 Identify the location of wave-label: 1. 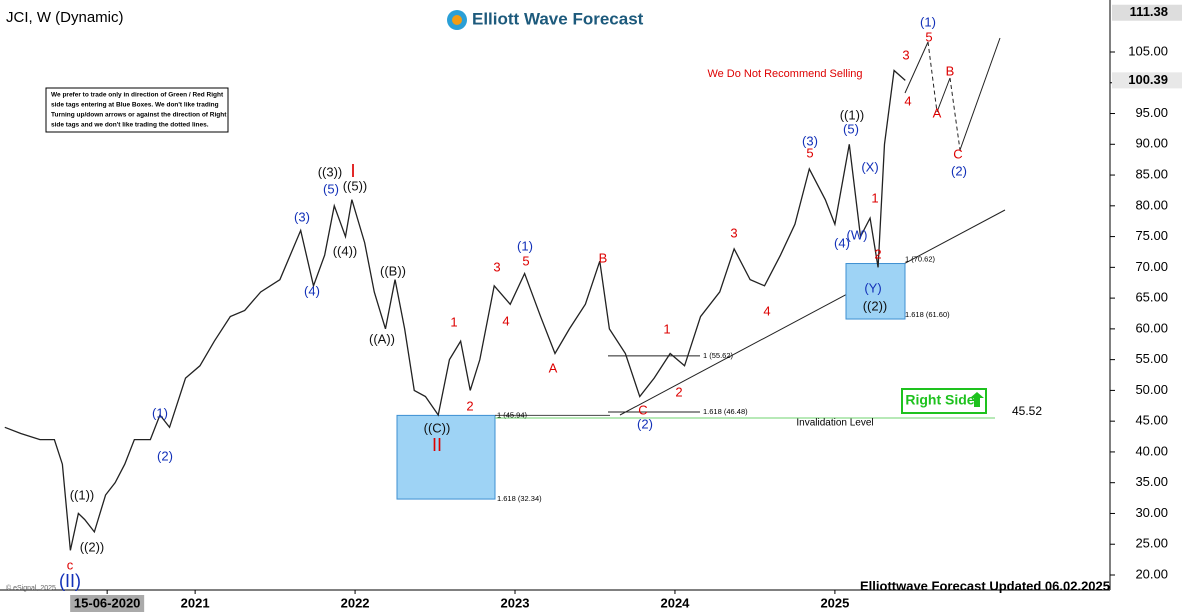
(666, 328).